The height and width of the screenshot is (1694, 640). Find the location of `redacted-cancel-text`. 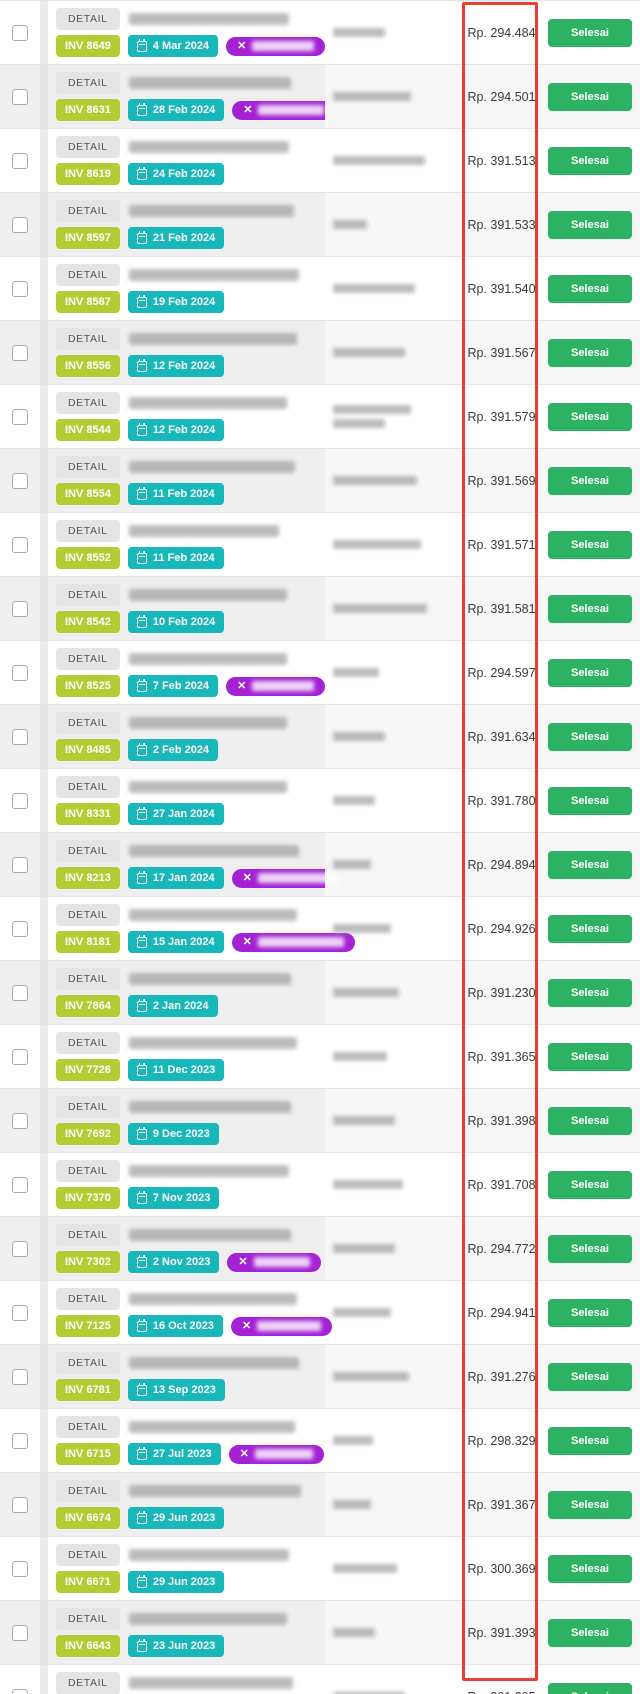

redacted-cancel-text is located at coordinates (283, 46).